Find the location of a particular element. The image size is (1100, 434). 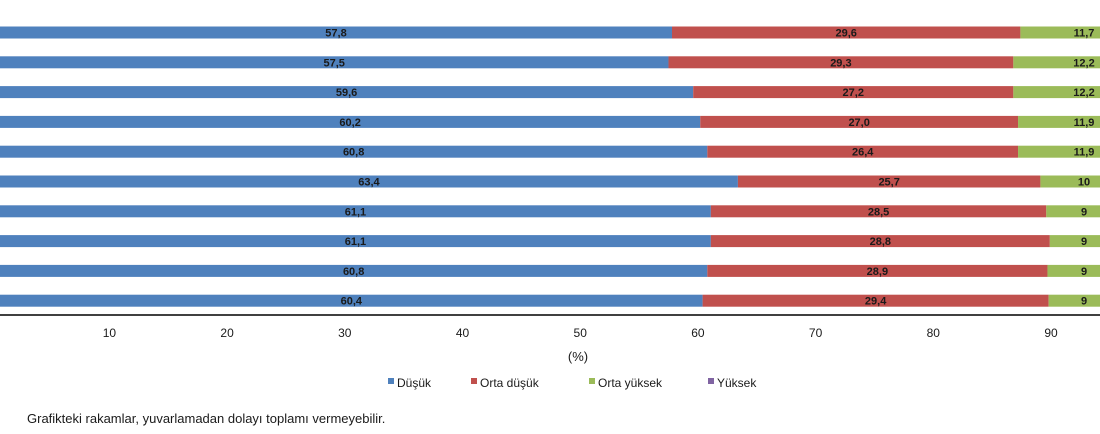

bar-label-10-series-2: 29,4 is located at coordinates (876, 302).